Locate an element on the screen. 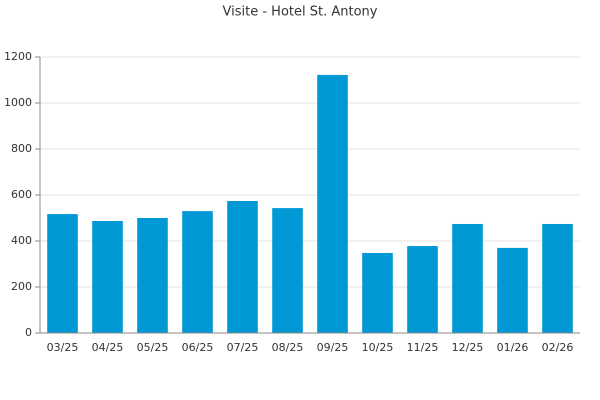  y-tick-label: 0 is located at coordinates (28, 332).